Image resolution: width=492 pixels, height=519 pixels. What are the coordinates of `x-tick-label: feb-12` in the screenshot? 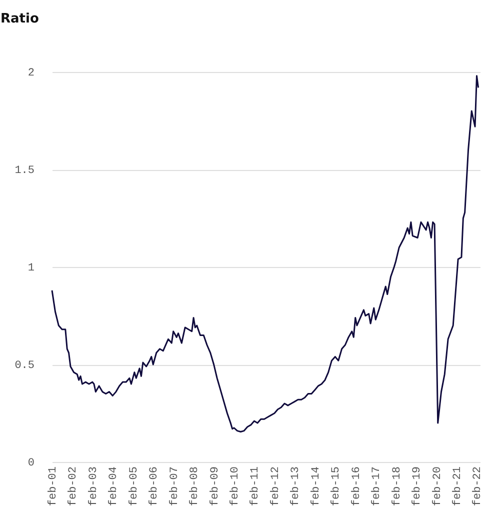 It's located at (276, 486).